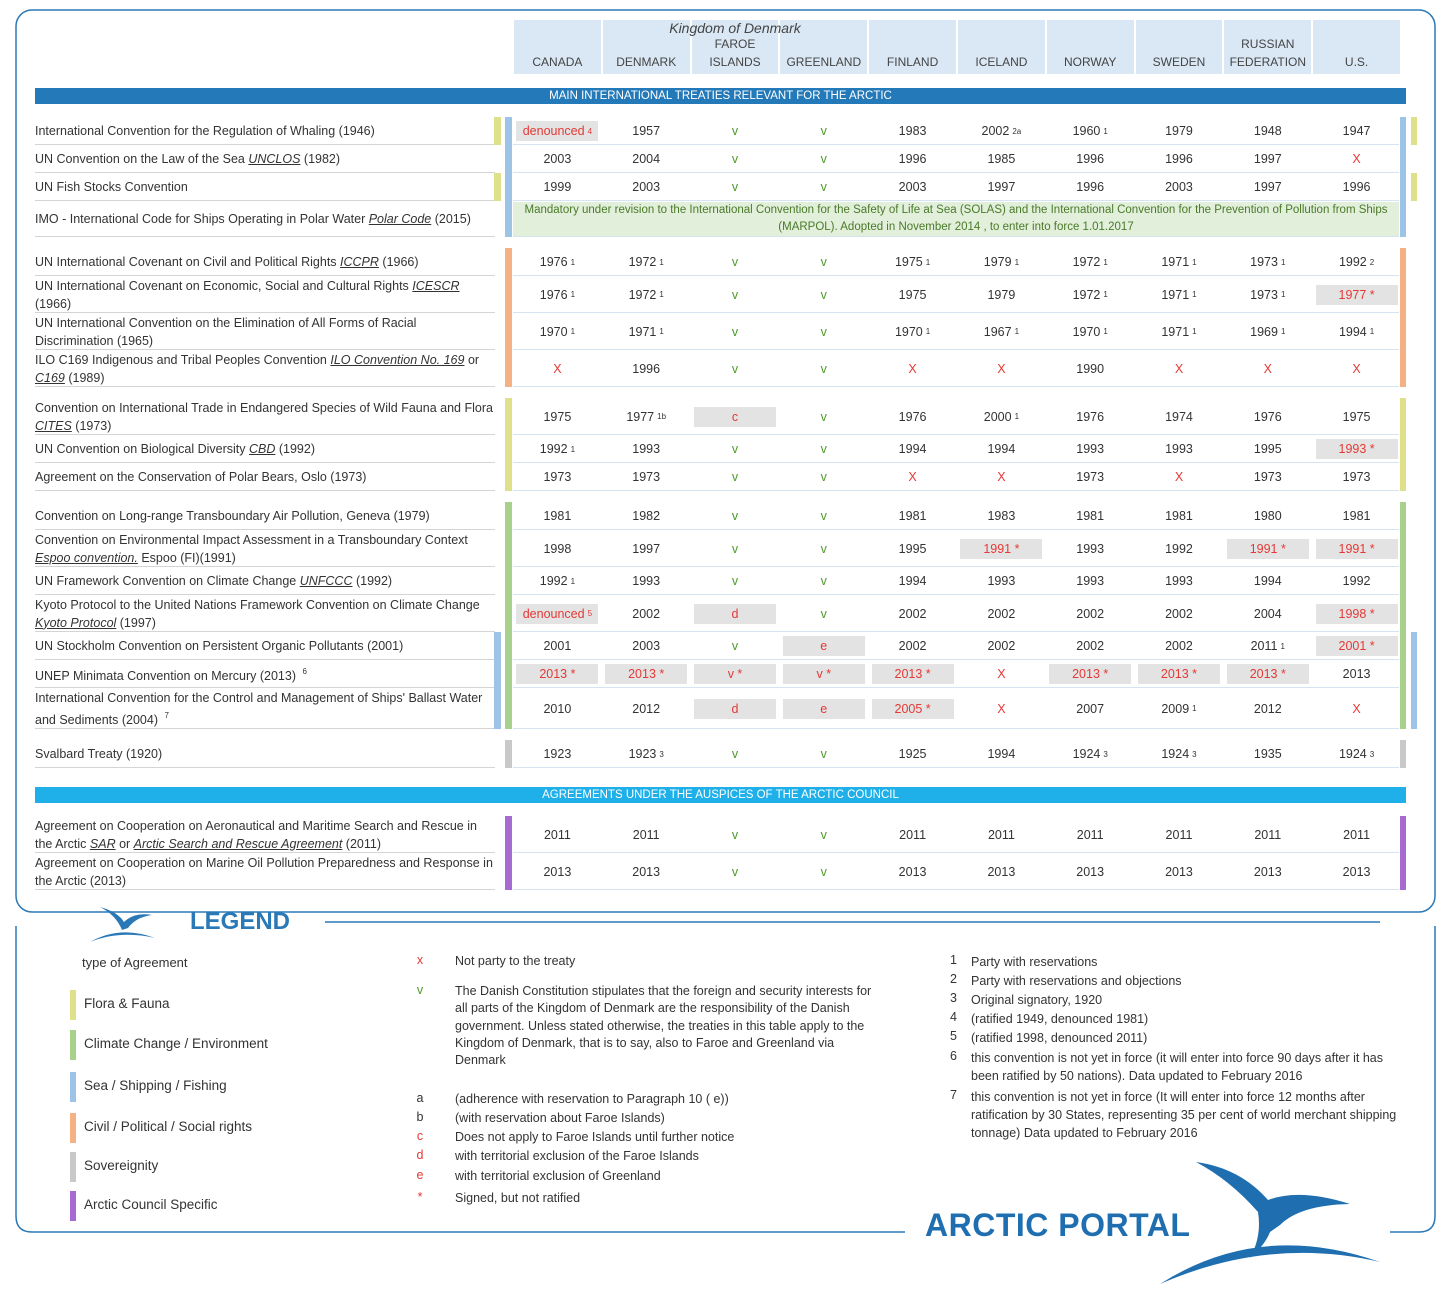 Image resolution: width=1450 pixels, height=1293 pixels. I want to click on legend-swatch, so click(73, 1128).